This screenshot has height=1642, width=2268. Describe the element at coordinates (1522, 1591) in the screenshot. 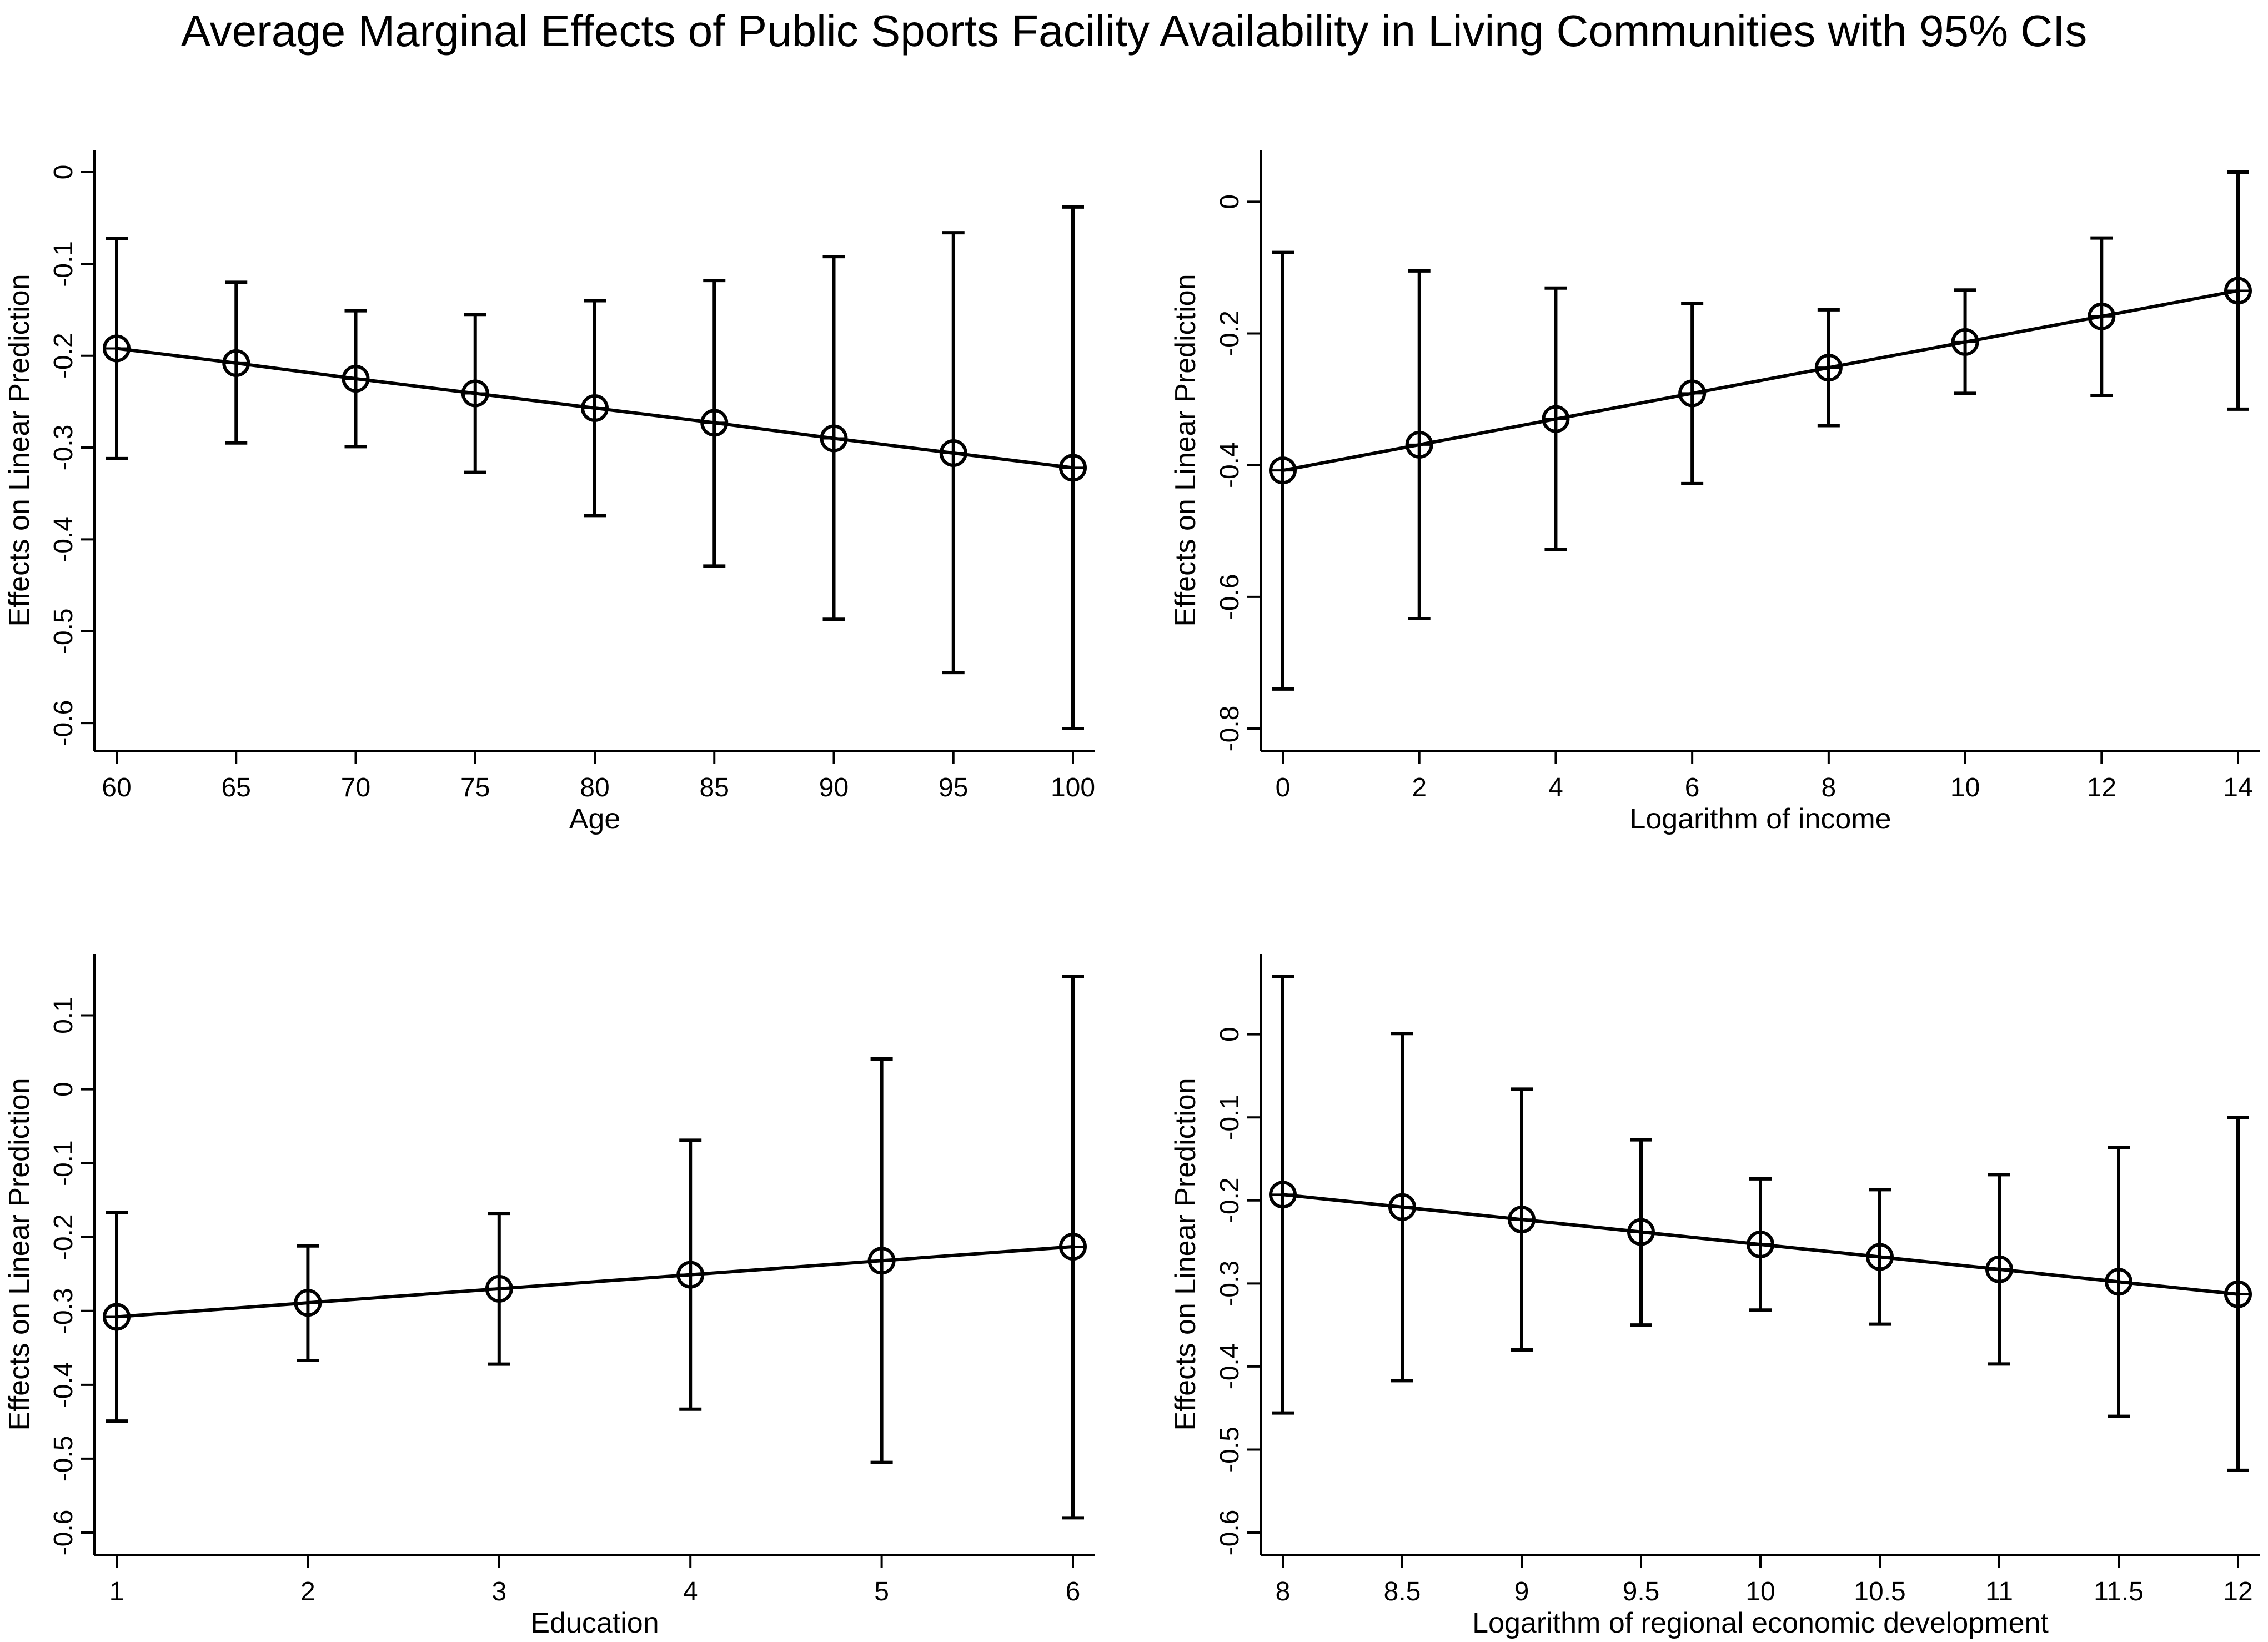

I see `x-tick-label: 9` at that location.